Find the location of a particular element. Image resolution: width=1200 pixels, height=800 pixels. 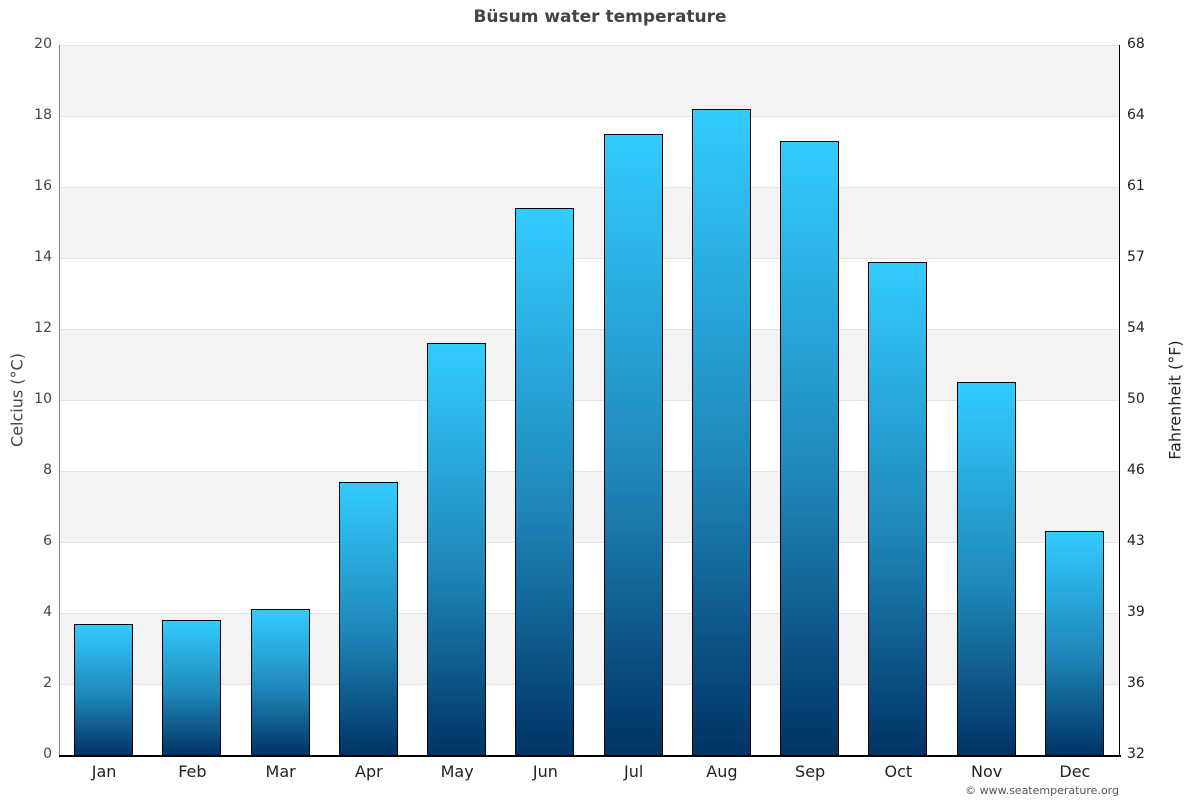

y-tick-label-fahrenheit: 54 is located at coordinates (1136, 328).